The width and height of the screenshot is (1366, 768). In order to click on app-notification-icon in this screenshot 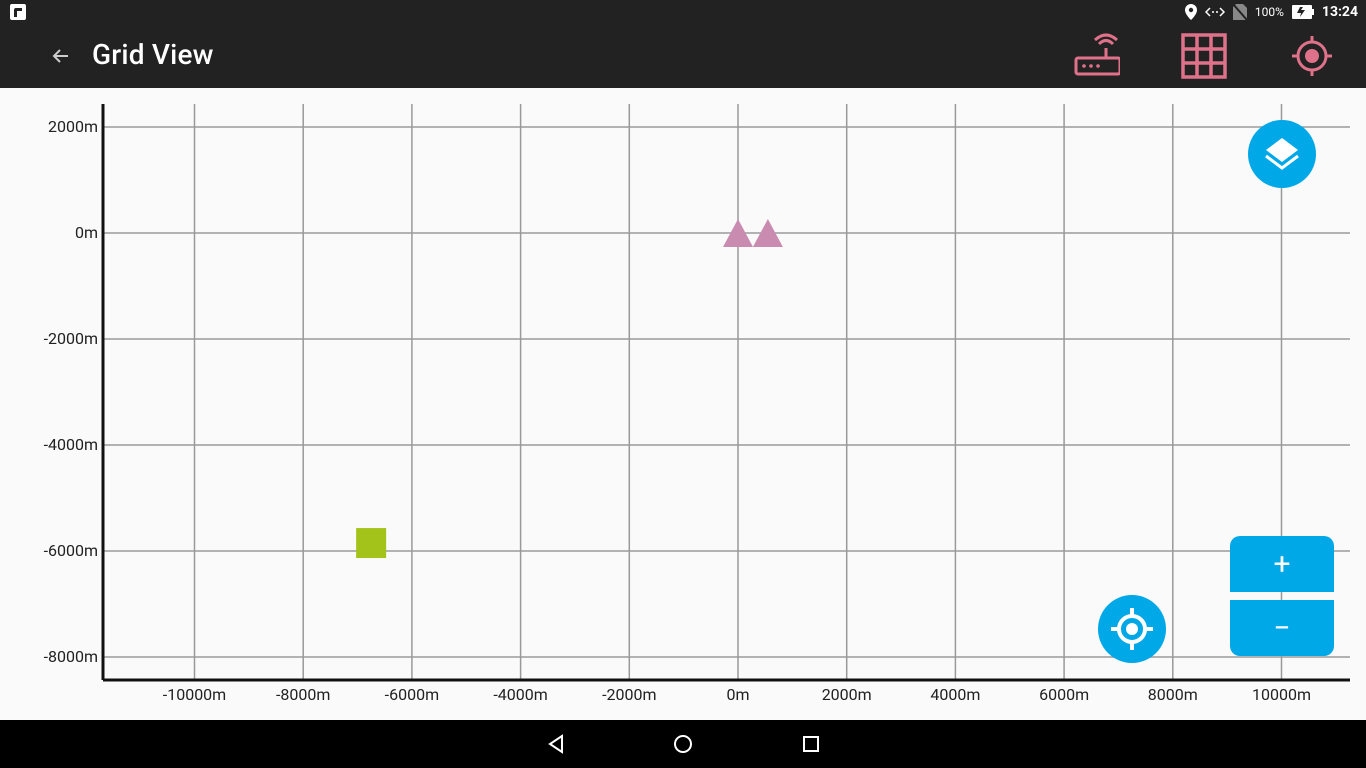, I will do `click(18, 12)`.